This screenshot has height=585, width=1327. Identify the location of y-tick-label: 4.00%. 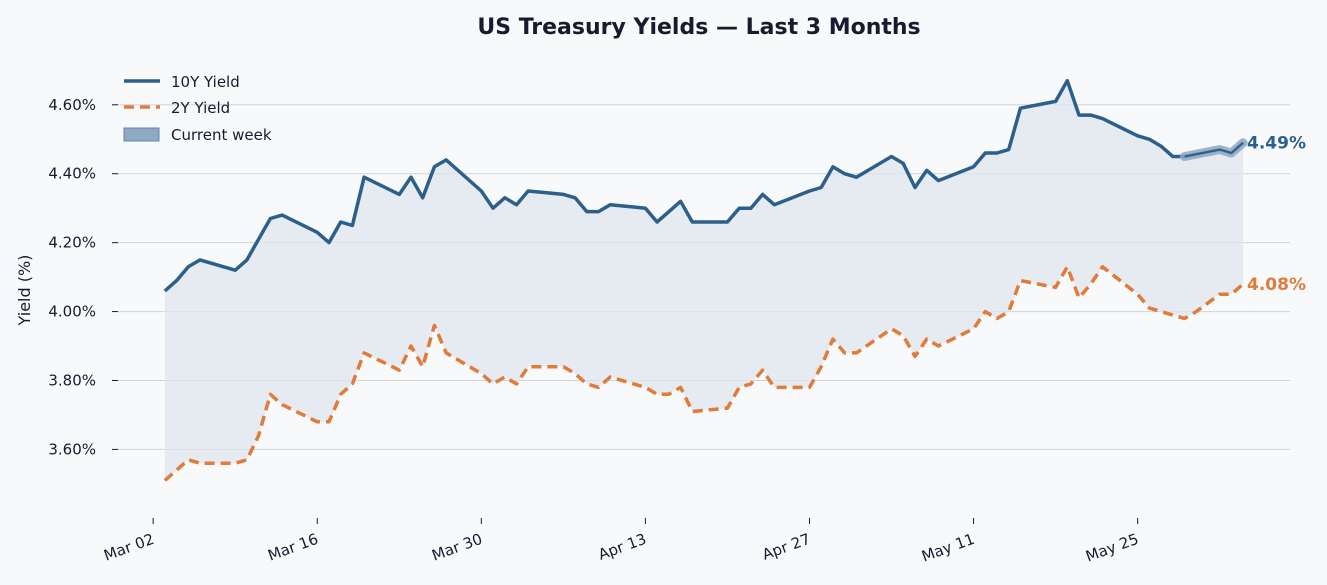
(72, 312).